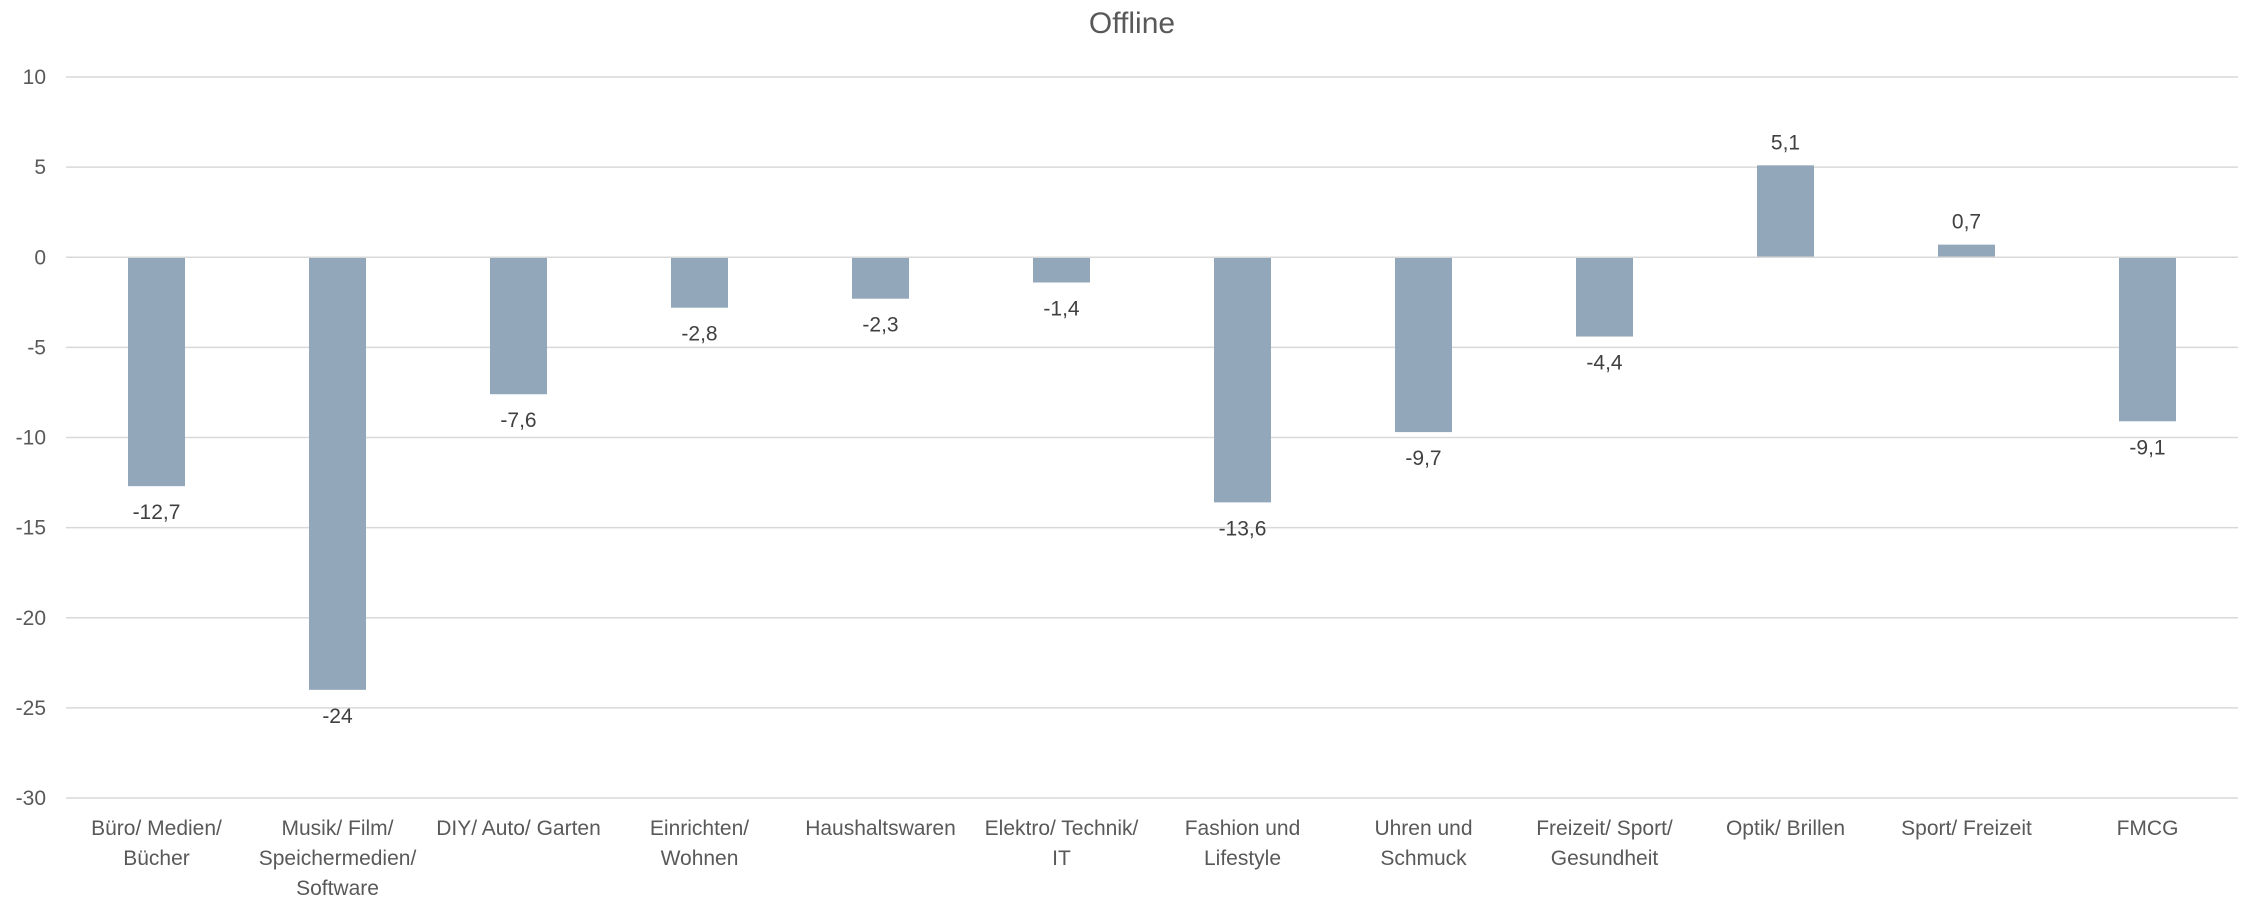 The image size is (2249, 899). Describe the element at coordinates (31, 798) in the screenshot. I see `y-tick-label: -30` at that location.